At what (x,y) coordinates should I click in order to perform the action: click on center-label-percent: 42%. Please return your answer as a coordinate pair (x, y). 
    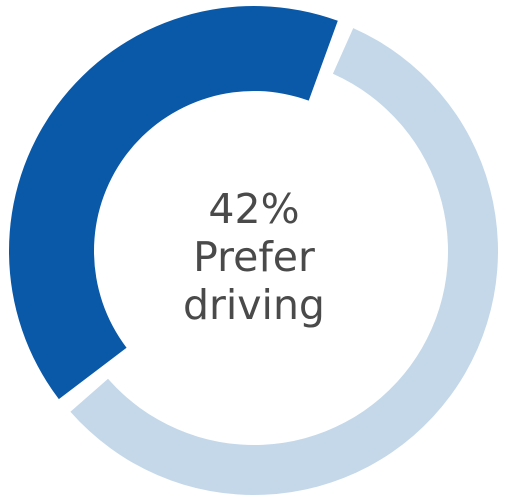
    Looking at the image, I should click on (254, 209).